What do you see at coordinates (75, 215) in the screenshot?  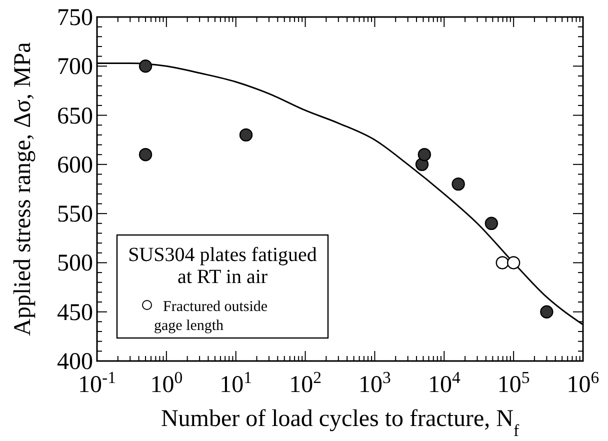 I see `y-tick-label: 550` at bounding box center [75, 215].